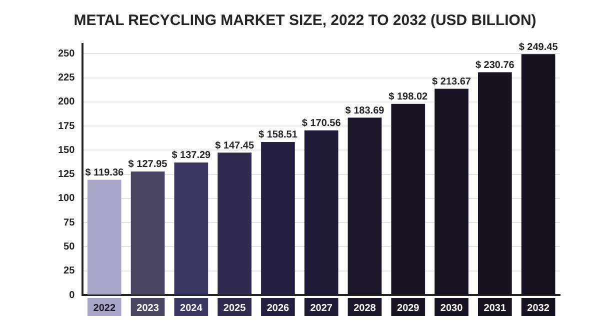 Image resolution: width=600 pixels, height=327 pixels. Describe the element at coordinates (104, 308) in the screenshot. I see `x-tick-label: 2022` at that location.